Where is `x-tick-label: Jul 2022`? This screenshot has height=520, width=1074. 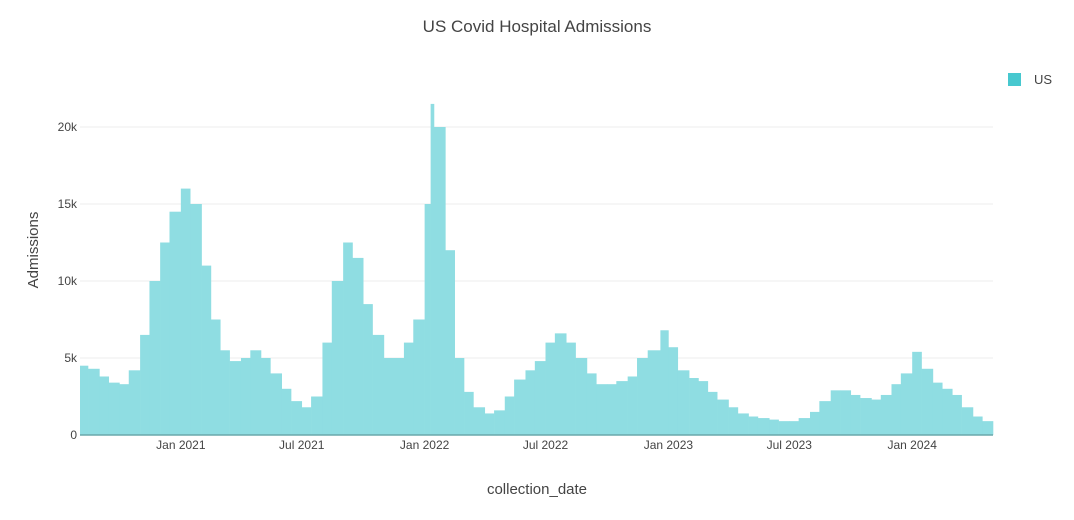 x-tick-label: Jul 2022 is located at coordinates (546, 445).